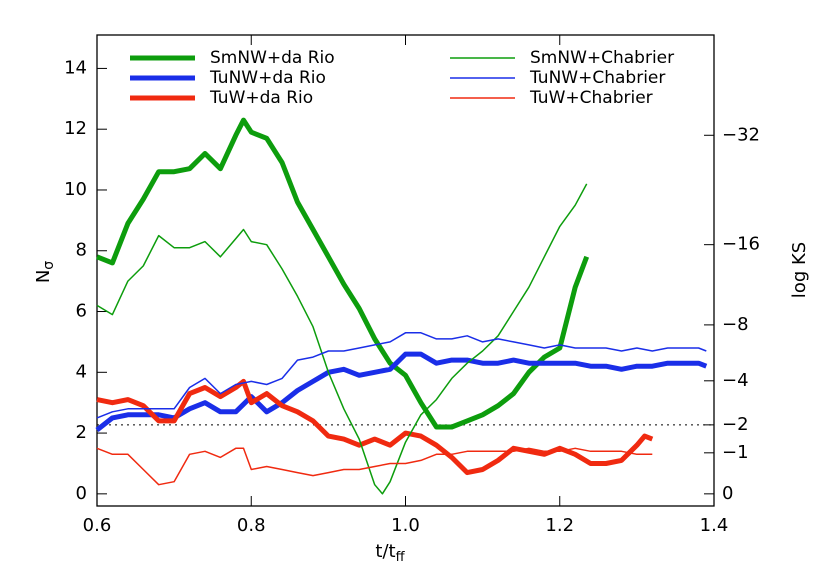 The image size is (830, 575). Describe the element at coordinates (559, 525) in the screenshot. I see `x-tick-label: 1.2` at that location.